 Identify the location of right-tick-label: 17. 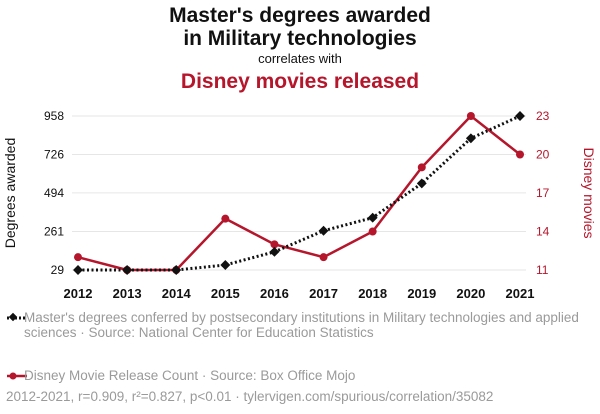
(543, 193).